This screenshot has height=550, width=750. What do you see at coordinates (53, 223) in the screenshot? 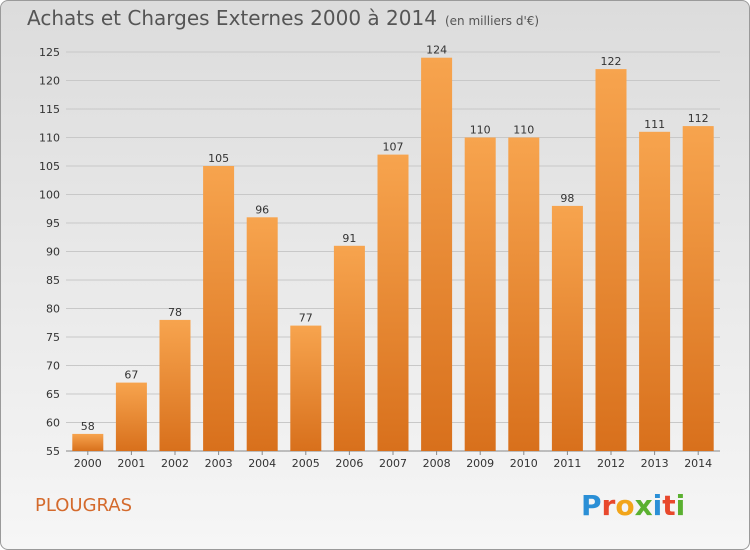
I see `y-tick-label: 95` at bounding box center [53, 223].